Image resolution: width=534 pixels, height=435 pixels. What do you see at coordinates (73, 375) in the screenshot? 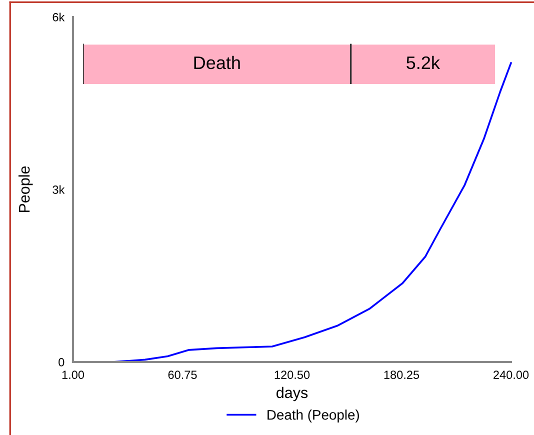
I see `x-tick-label: 1.00` at bounding box center [73, 375].